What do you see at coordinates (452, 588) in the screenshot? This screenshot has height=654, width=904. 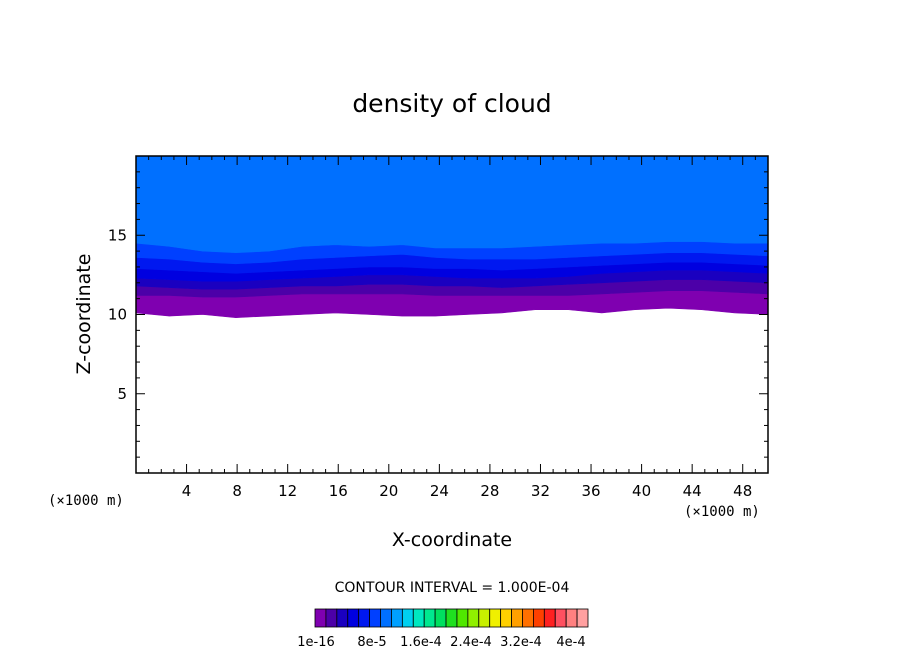 I see `contour-interval-label: CONTOUR INTERVAL = 1.000E-04` at bounding box center [452, 588].